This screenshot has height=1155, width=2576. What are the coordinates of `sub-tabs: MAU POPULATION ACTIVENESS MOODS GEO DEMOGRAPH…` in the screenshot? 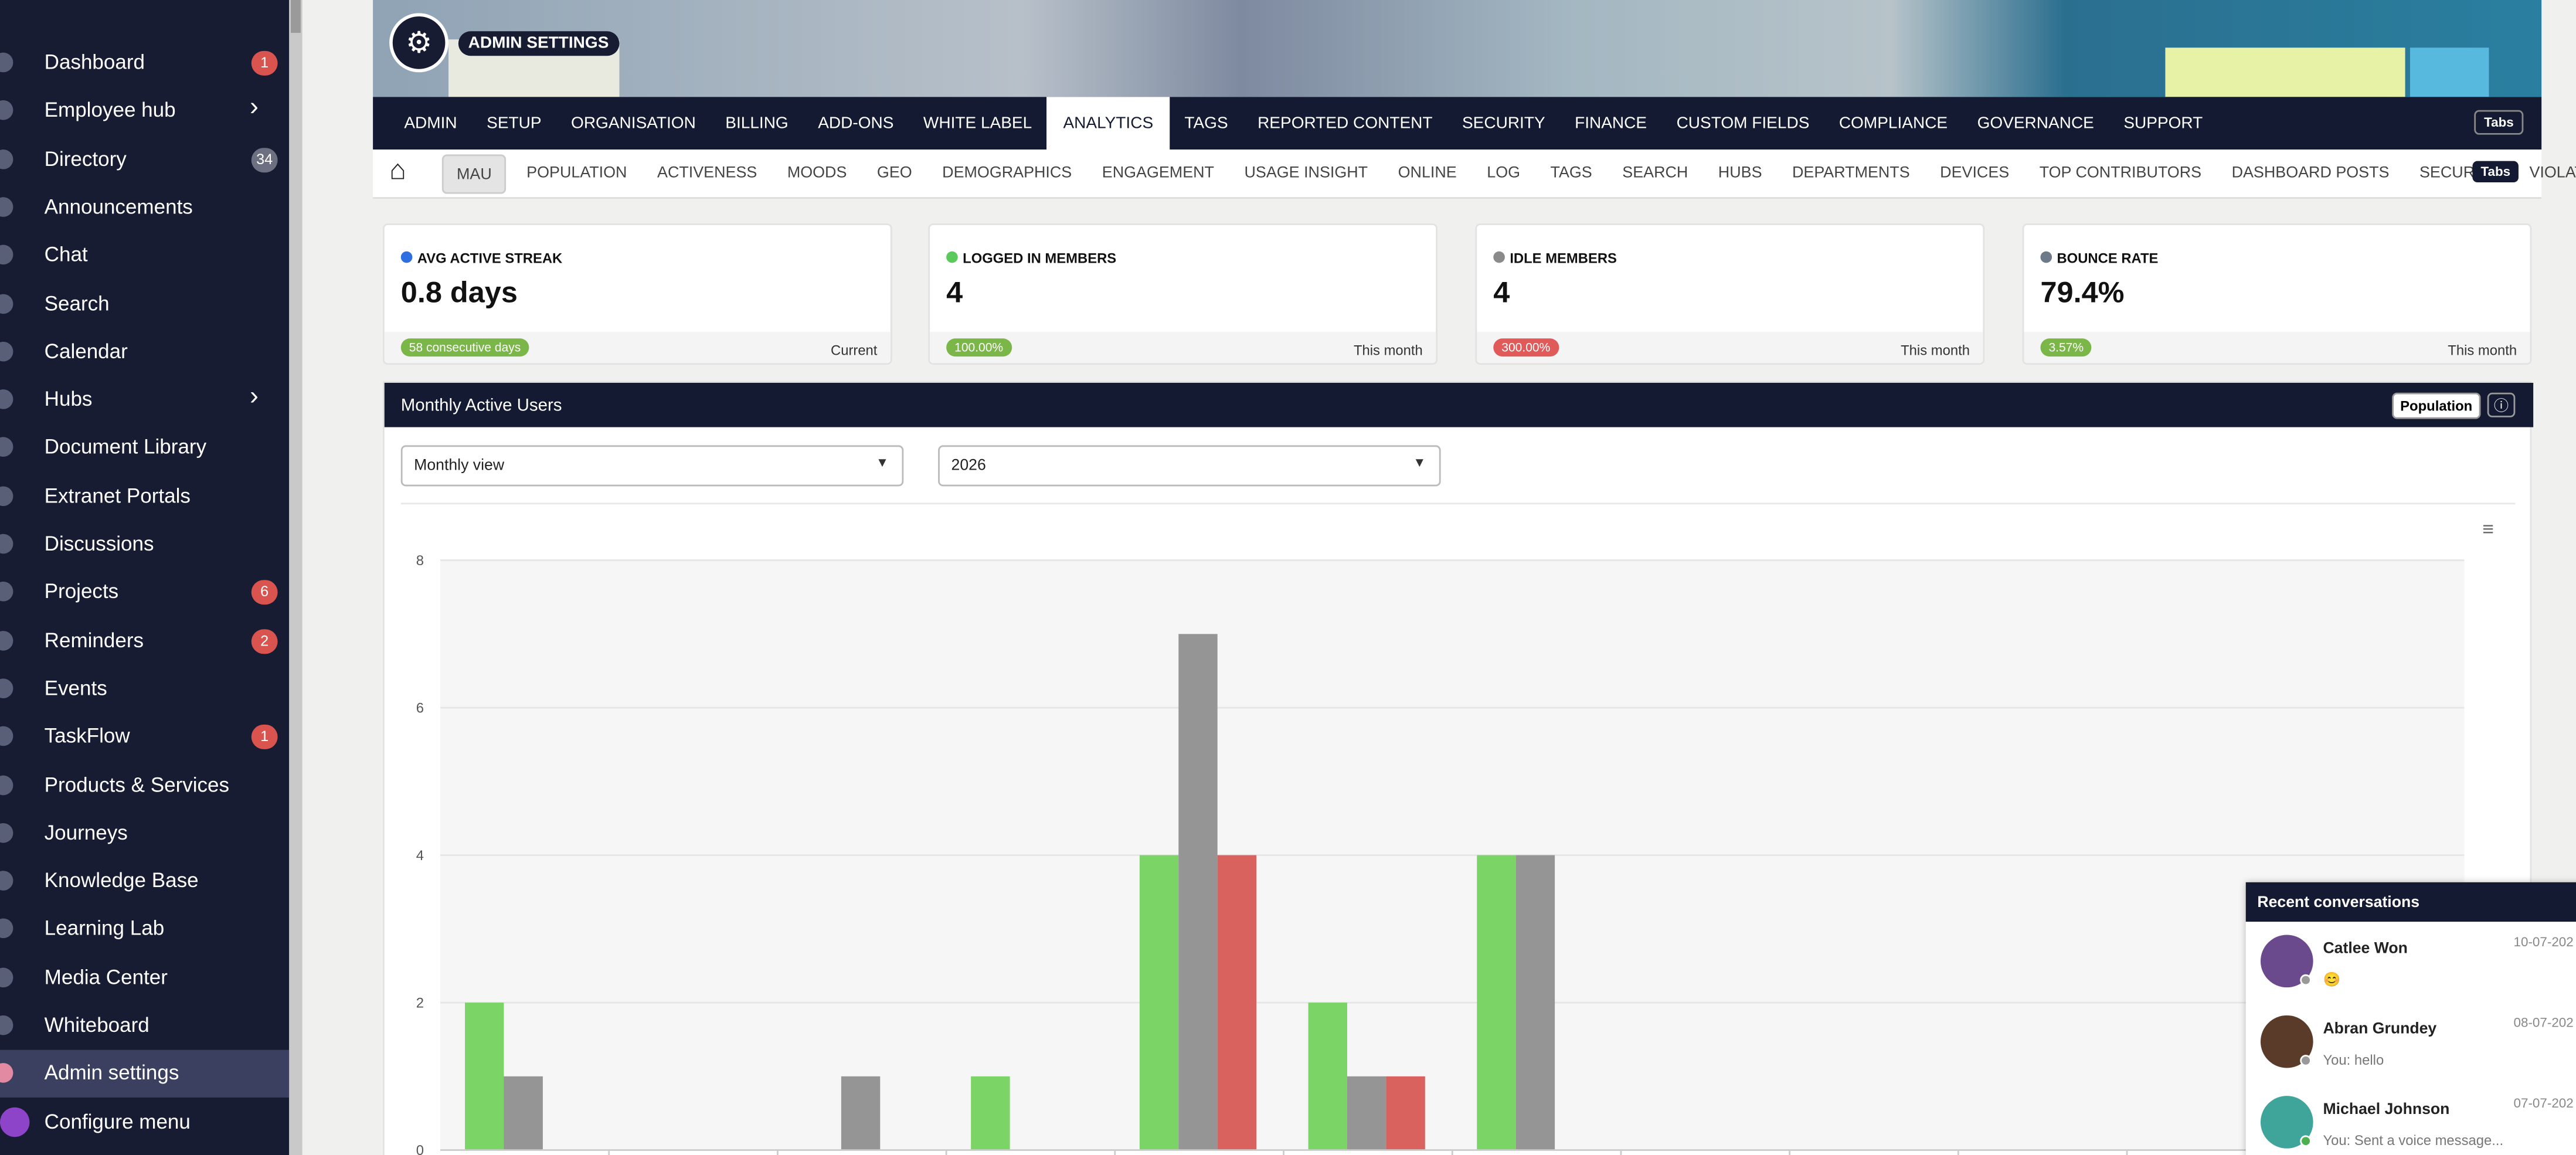 It's located at (1509, 174).